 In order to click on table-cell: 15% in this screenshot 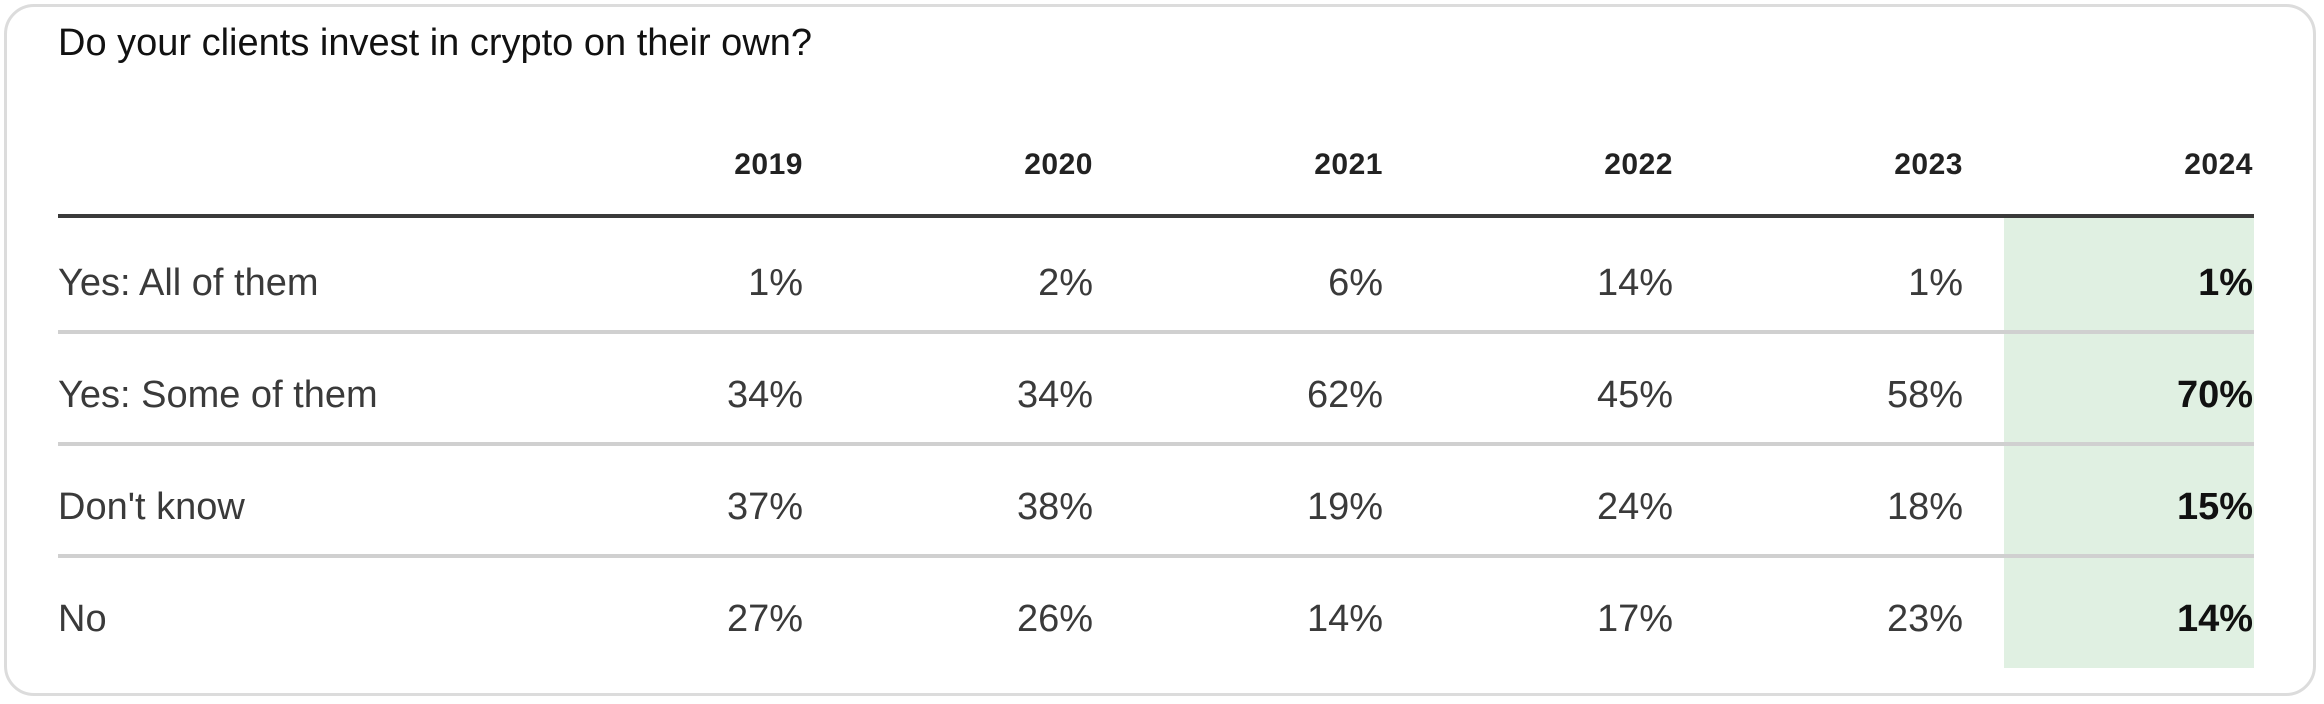, I will do `click(2214, 507)`.